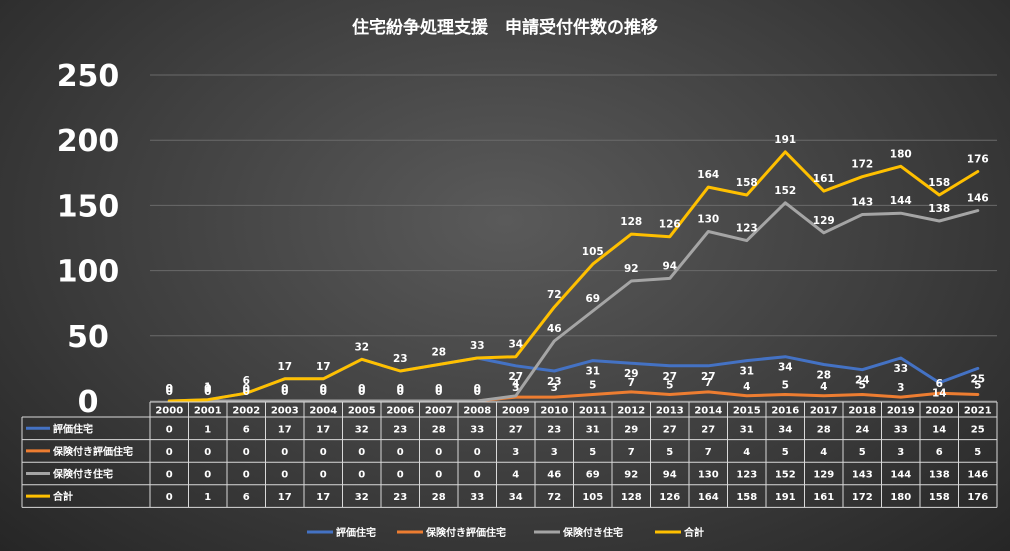  Describe the element at coordinates (82, 474) in the screenshot. I see `table-row-header: 保険付き住宅` at that location.